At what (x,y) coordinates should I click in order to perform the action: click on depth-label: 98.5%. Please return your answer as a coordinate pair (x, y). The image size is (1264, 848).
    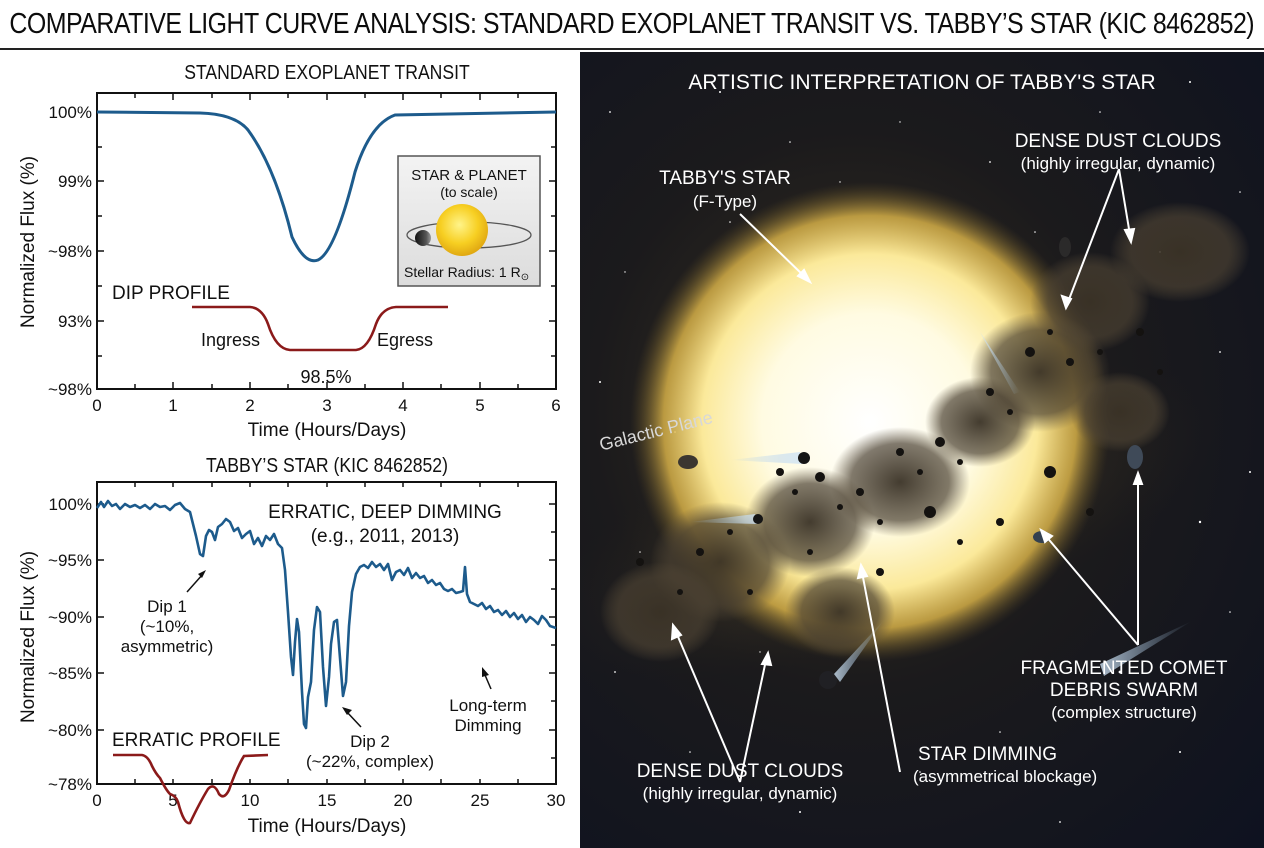
    Looking at the image, I should click on (325, 377).